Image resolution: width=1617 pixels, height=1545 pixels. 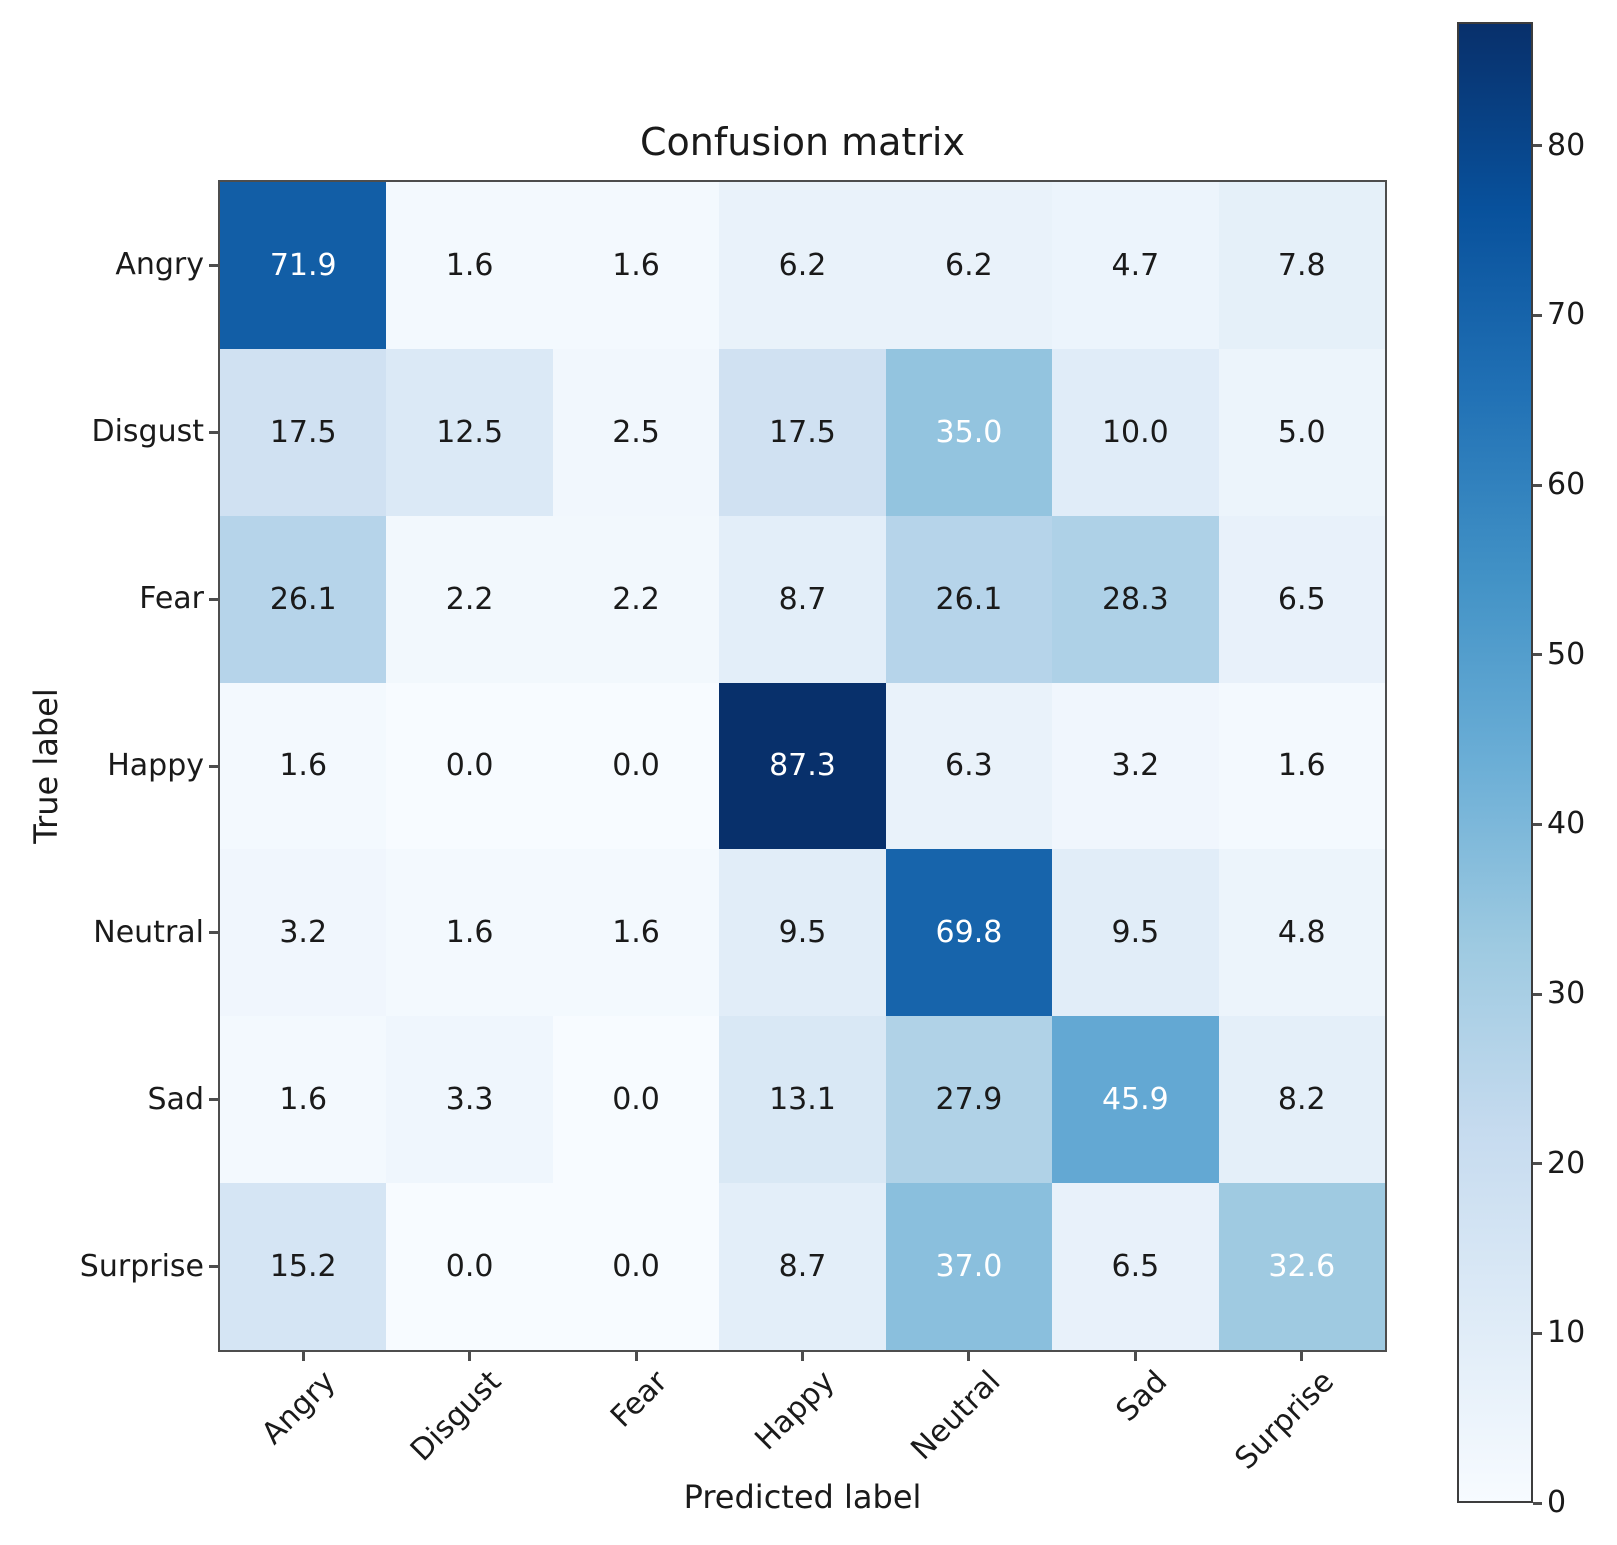 What do you see at coordinates (1566, 654) in the screenshot?
I see `colorbar-tick-label-50: 50` at bounding box center [1566, 654].